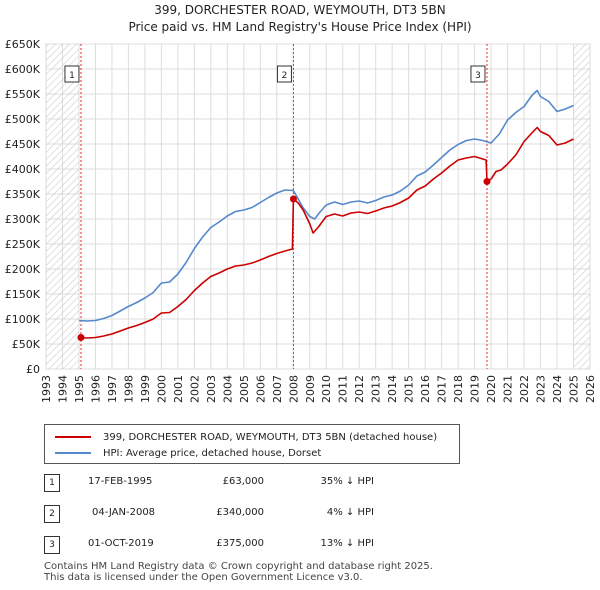 This screenshot has height=590, width=600. I want to click on x-tick-label: 2021, so click(508, 389).